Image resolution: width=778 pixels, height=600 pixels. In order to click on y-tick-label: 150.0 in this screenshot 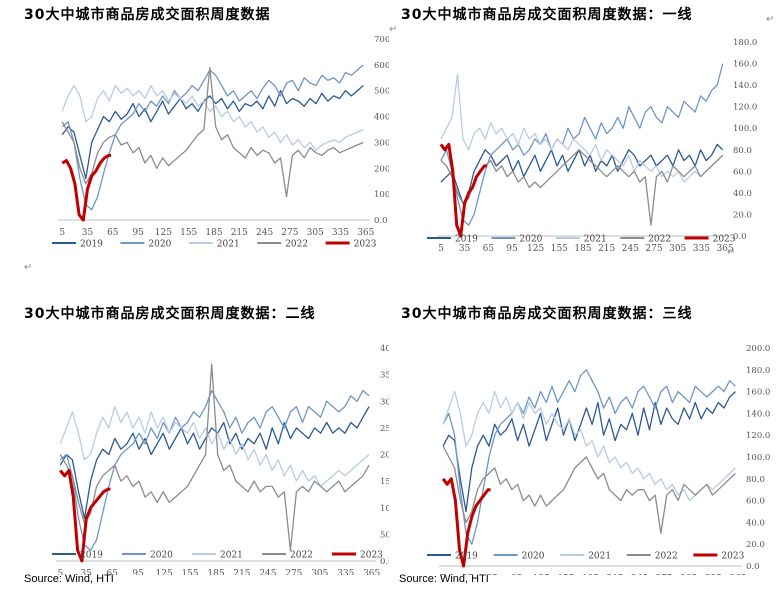, I will do `click(384, 482)`.